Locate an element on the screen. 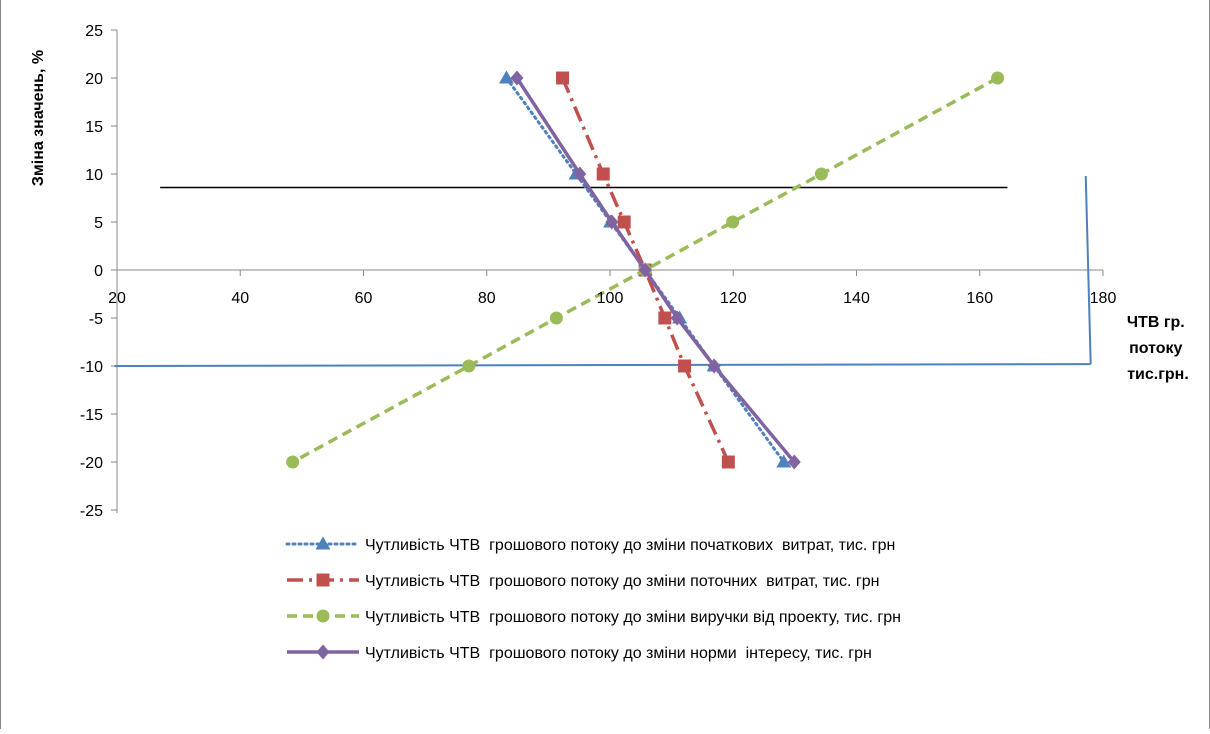  y-tick-label: -5 is located at coordinates (96, 319).